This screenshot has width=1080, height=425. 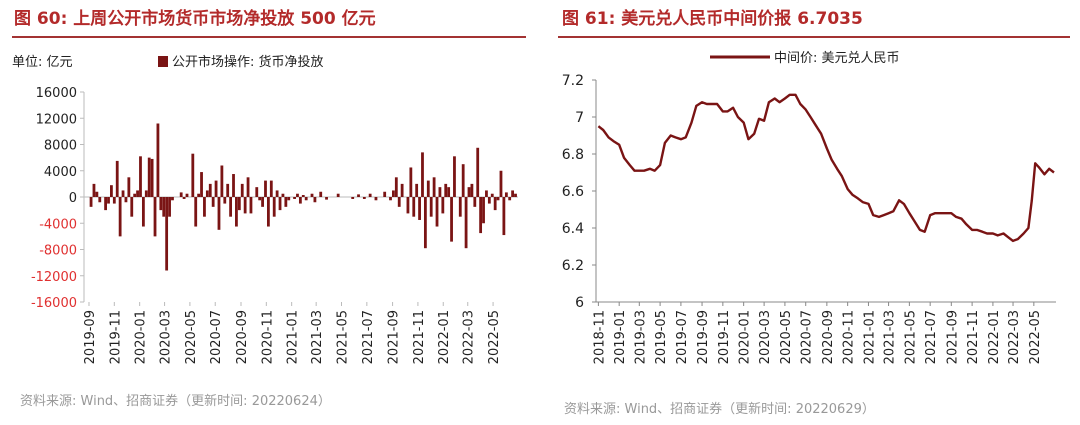 I want to click on x-tick-label: 2020-07, so click(x=807, y=337).